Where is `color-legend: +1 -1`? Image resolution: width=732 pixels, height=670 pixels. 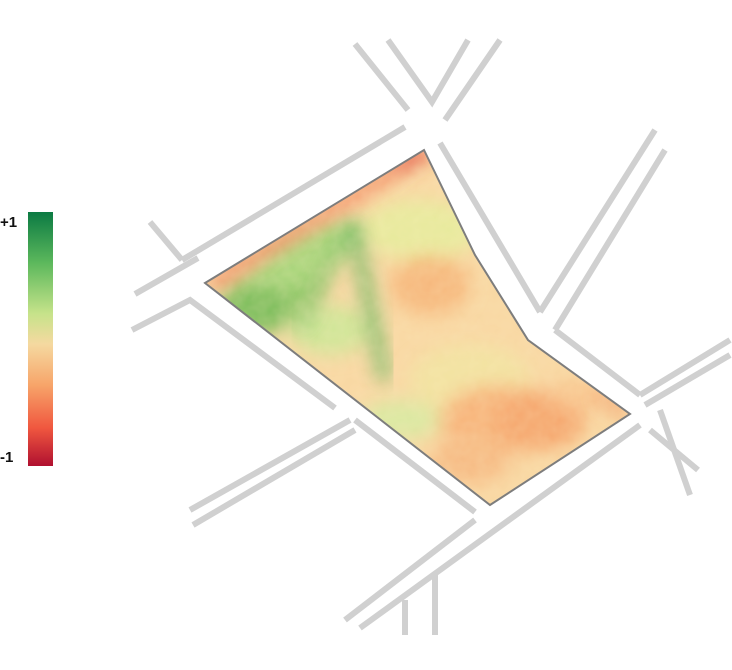 color-legend: +1 -1 is located at coordinates (30, 335).